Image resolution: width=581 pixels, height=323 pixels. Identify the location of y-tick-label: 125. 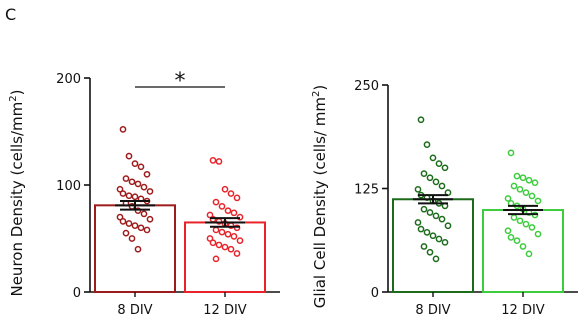
(366, 190).